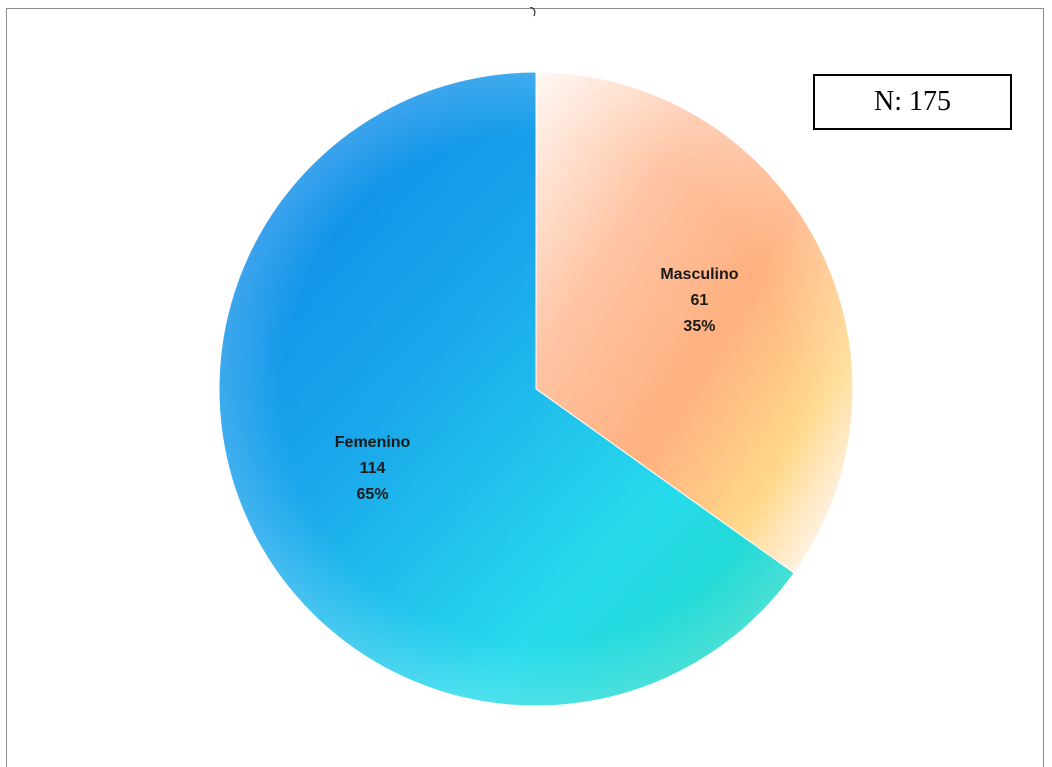 The height and width of the screenshot is (767, 1052). What do you see at coordinates (532, 12) in the screenshot?
I see `clipped-top-glyph` at bounding box center [532, 12].